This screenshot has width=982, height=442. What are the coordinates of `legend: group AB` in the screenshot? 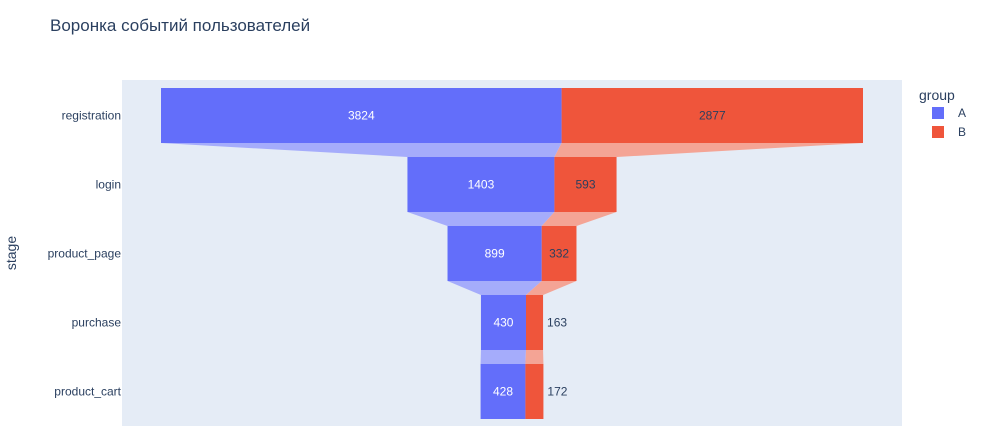 It's located at (942, 113).